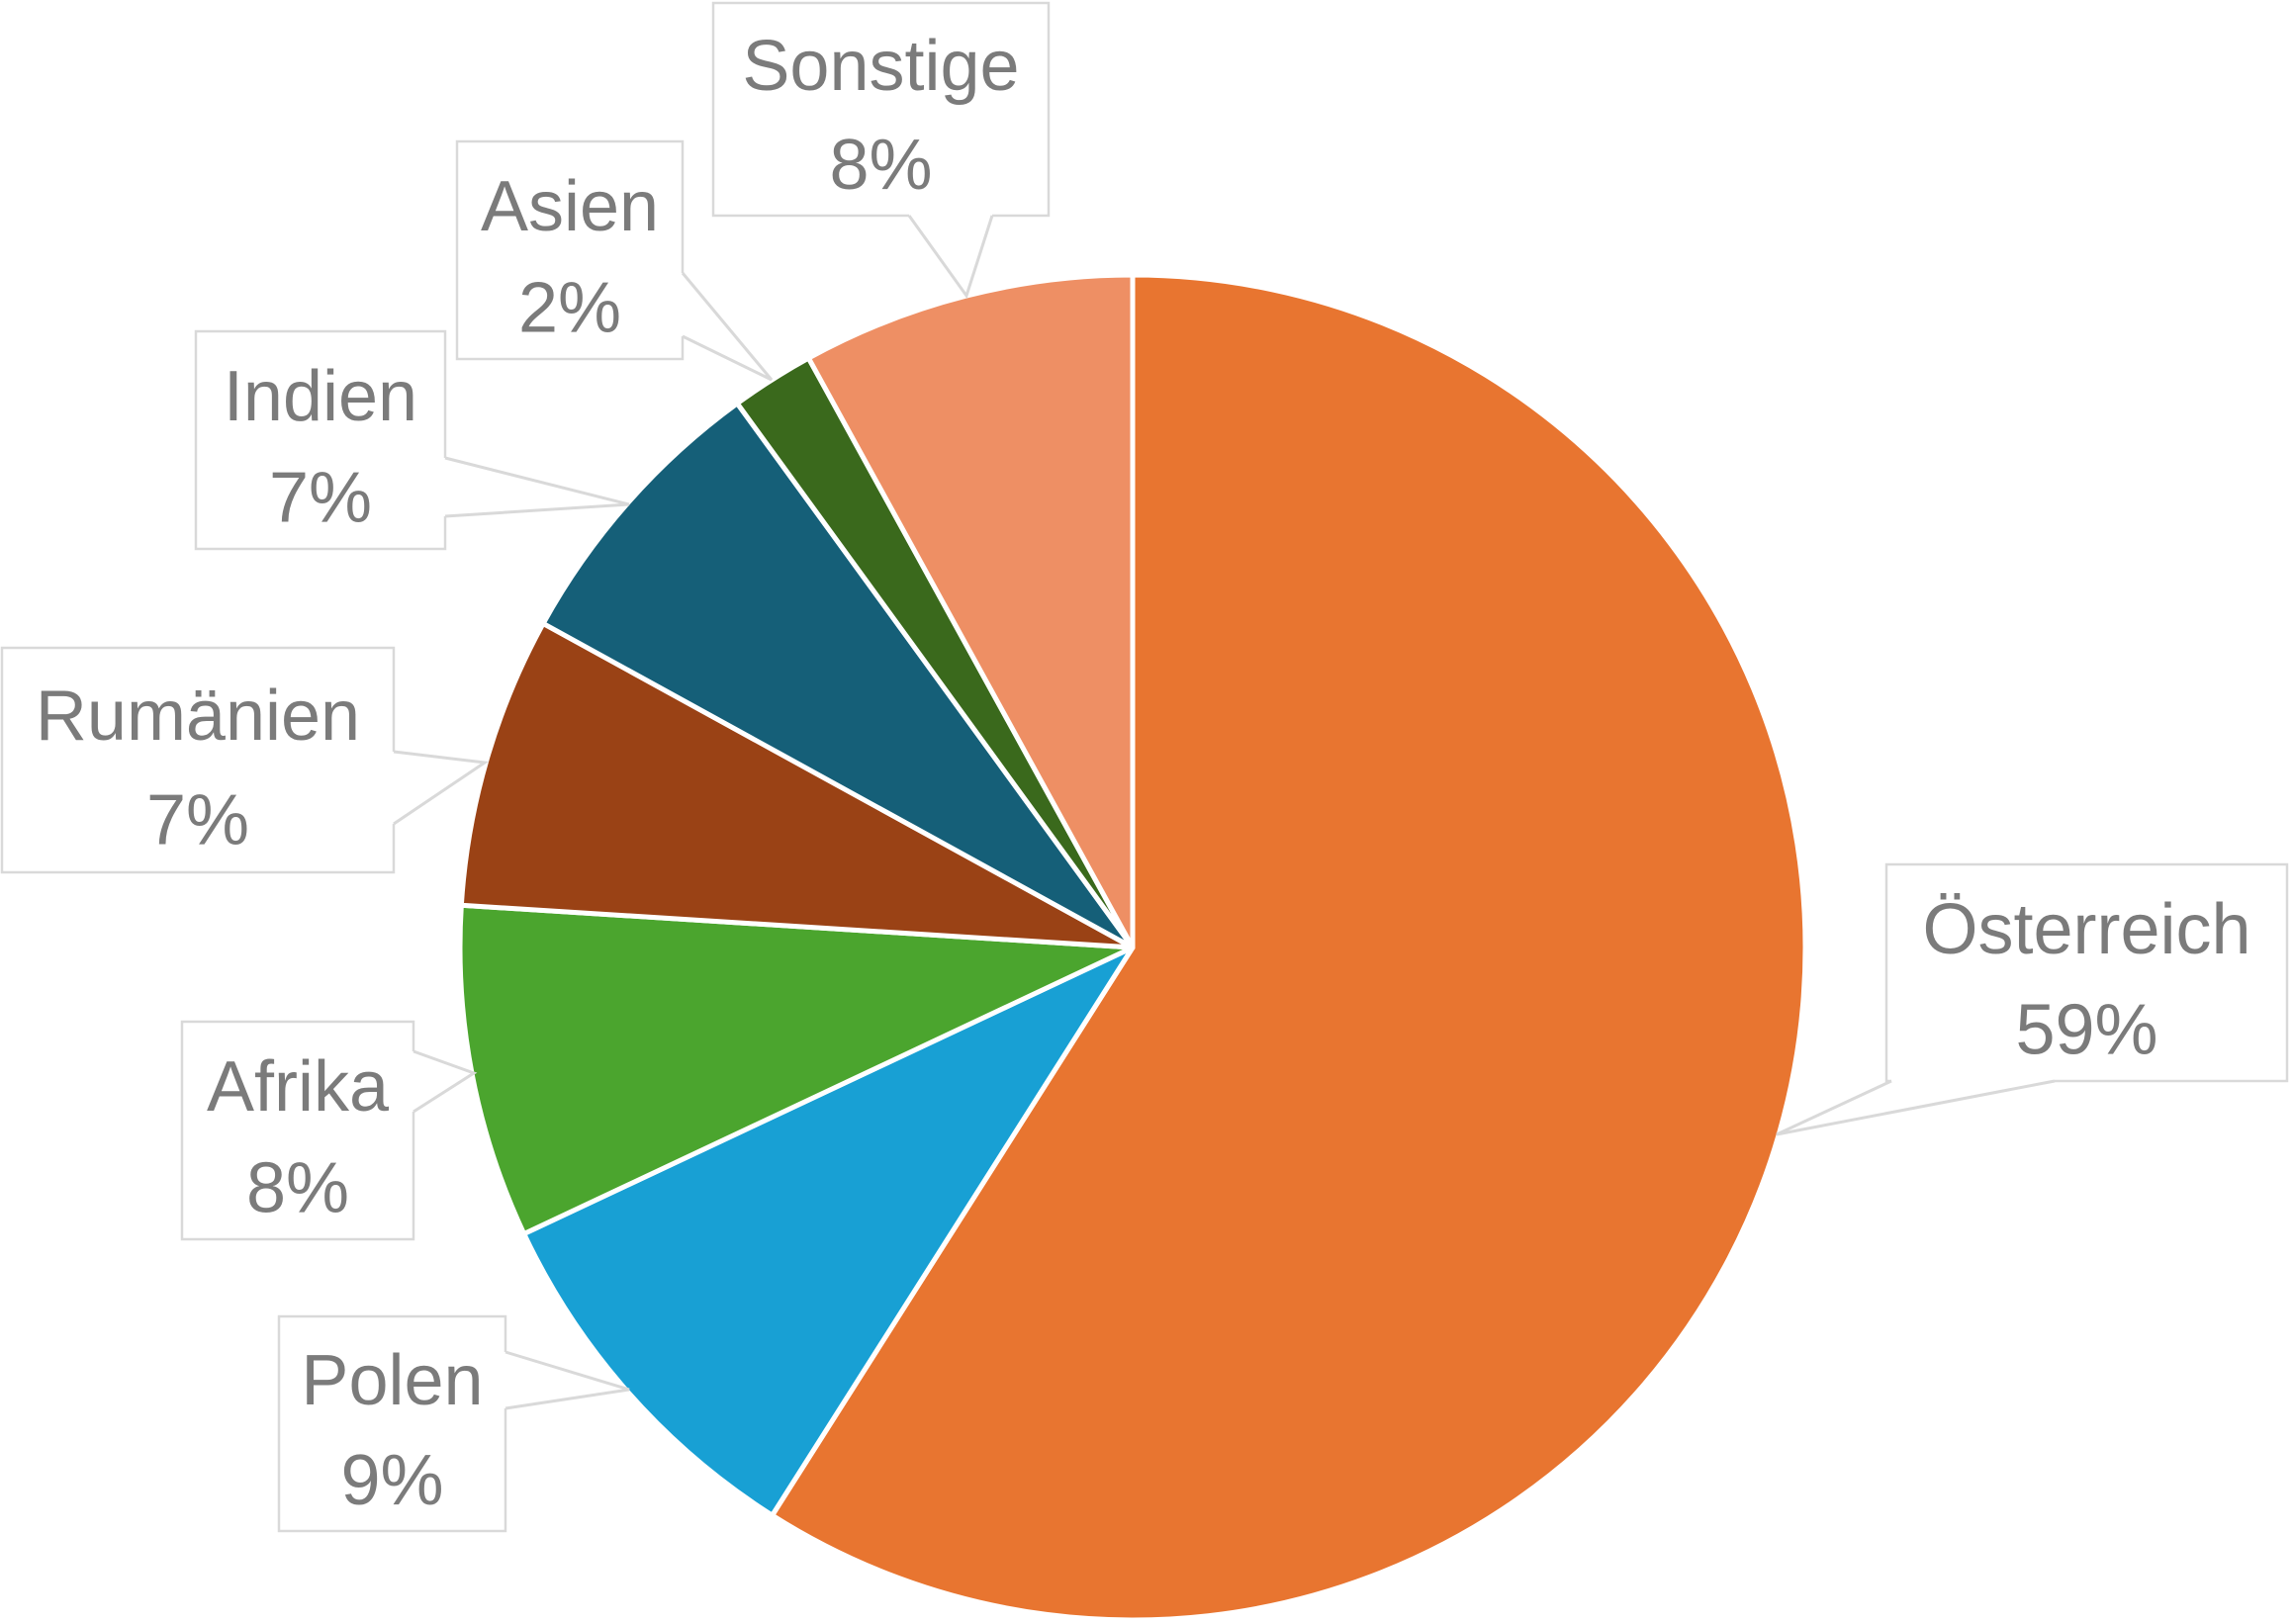 The height and width of the screenshot is (1624, 2293). What do you see at coordinates (197, 820) in the screenshot?
I see `callout-percent-label-rumaenien: 7%` at bounding box center [197, 820].